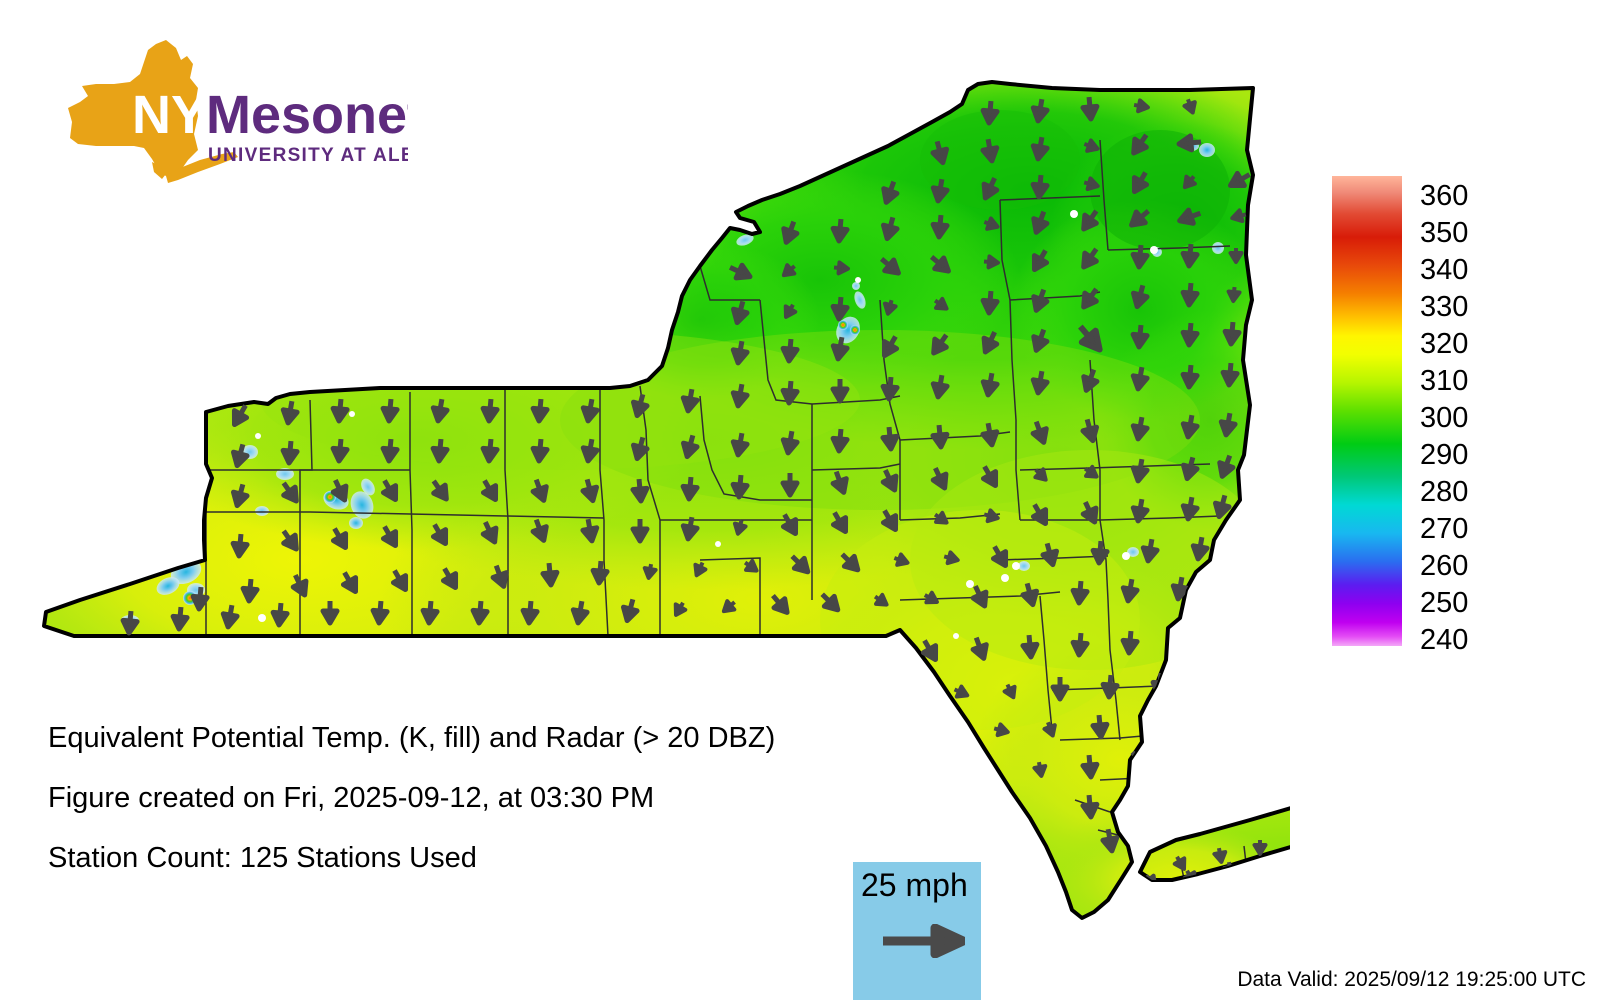  What do you see at coordinates (1444, 381) in the screenshot?
I see `colorbar-tick: 310` at bounding box center [1444, 381].